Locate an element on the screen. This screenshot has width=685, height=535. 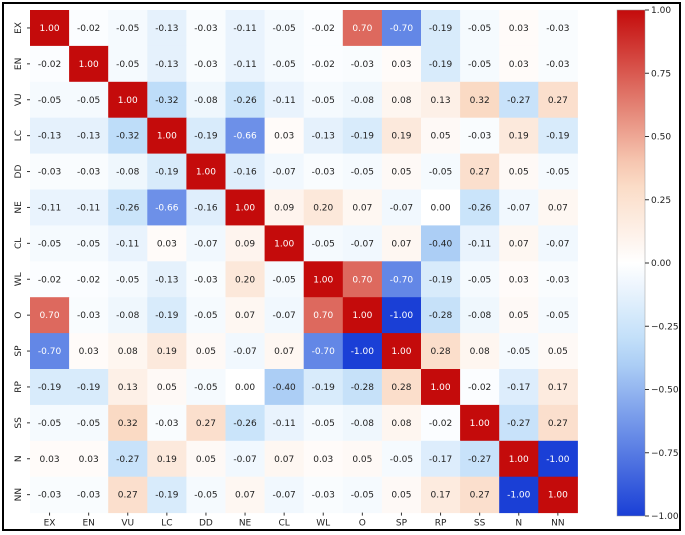
colorbar-tick-label: 1.00 is located at coordinates (661, 11).